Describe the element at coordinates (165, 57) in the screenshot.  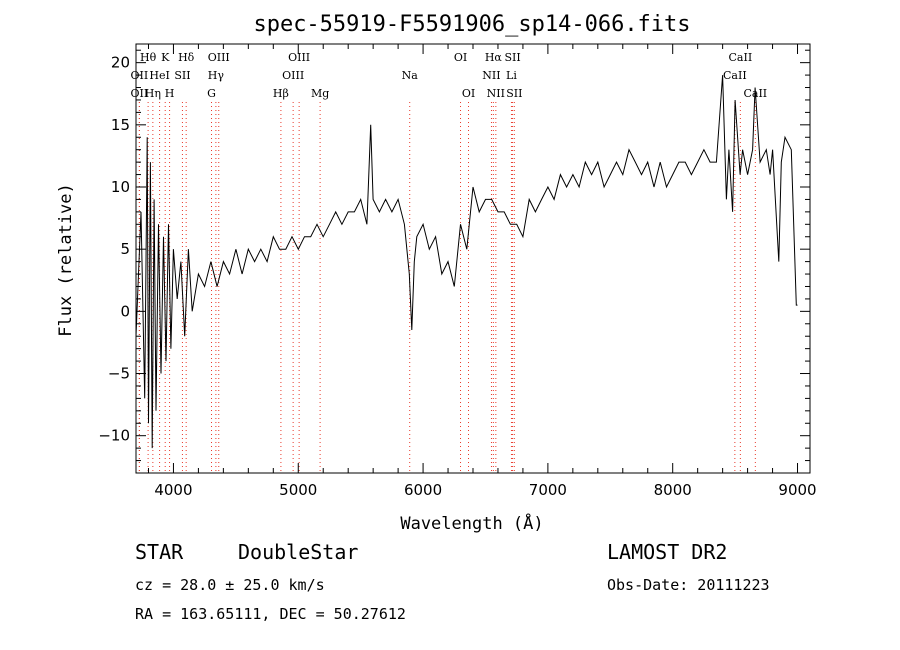
I see `line-label: K` at that location.